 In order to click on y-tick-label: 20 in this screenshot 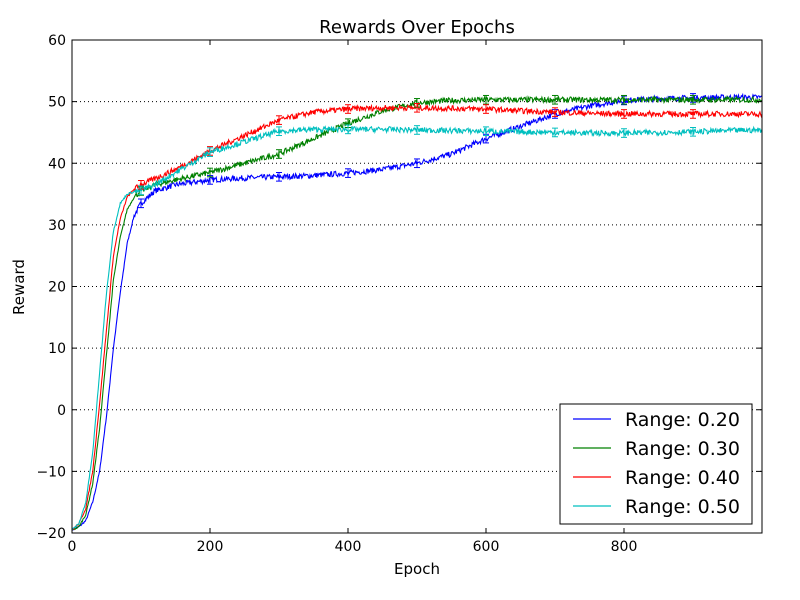, I will do `click(57, 288)`.